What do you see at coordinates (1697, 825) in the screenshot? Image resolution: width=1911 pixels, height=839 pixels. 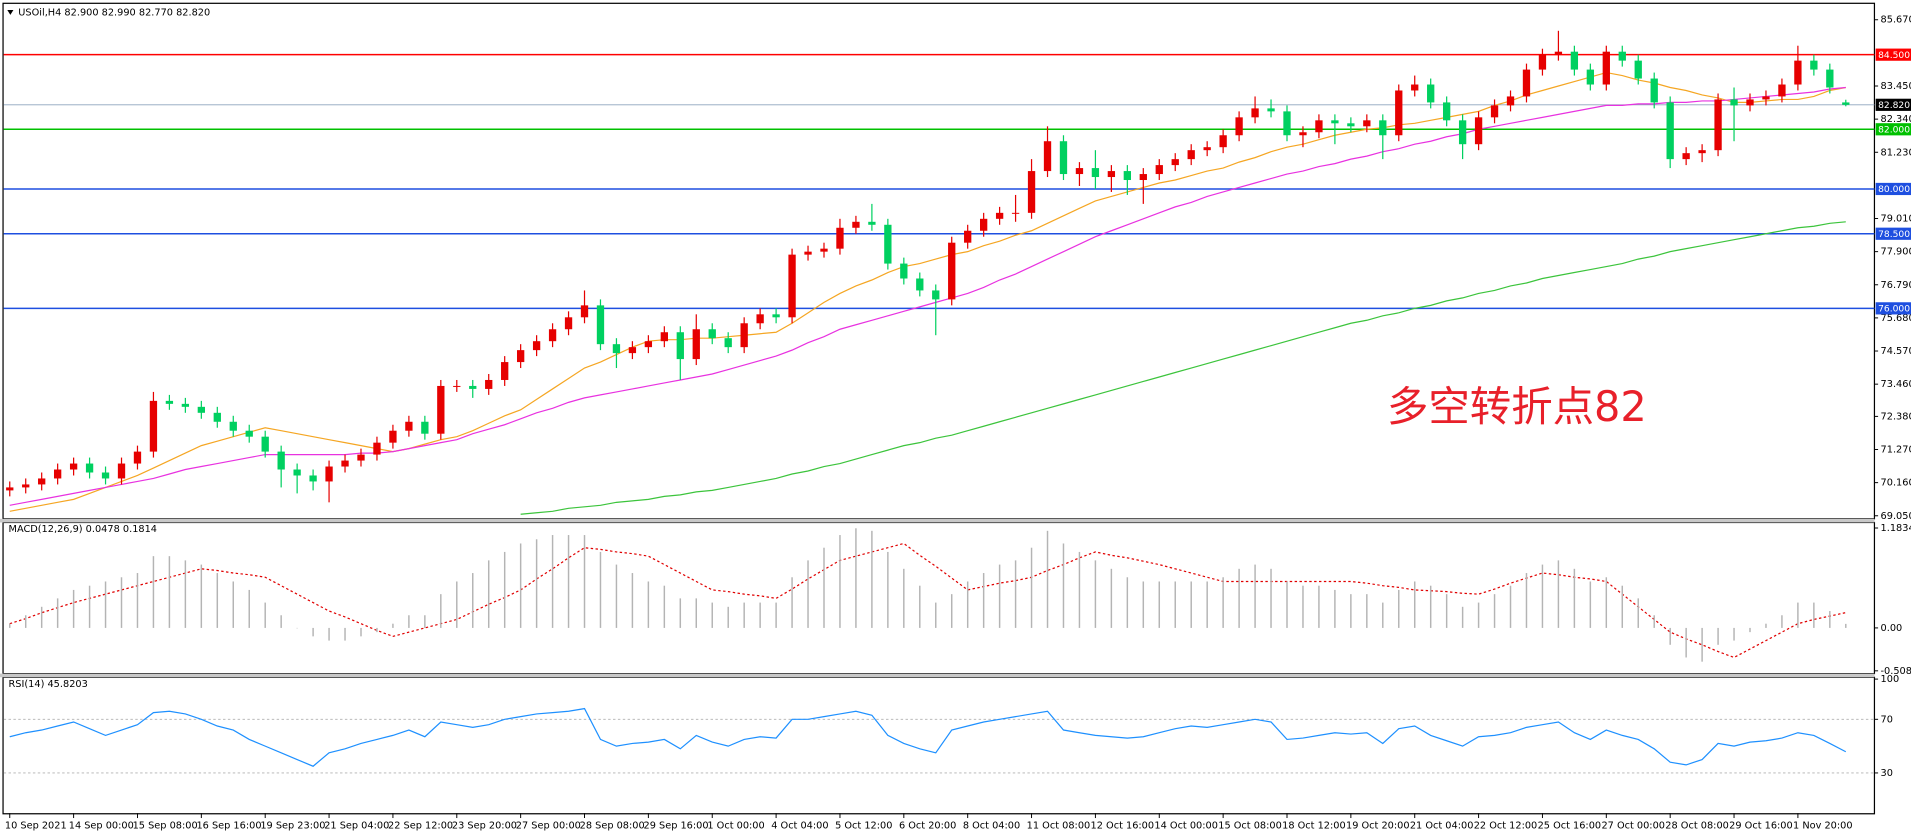 I see `x-tick-label: 28 Oct 08:00` at bounding box center [1697, 825].